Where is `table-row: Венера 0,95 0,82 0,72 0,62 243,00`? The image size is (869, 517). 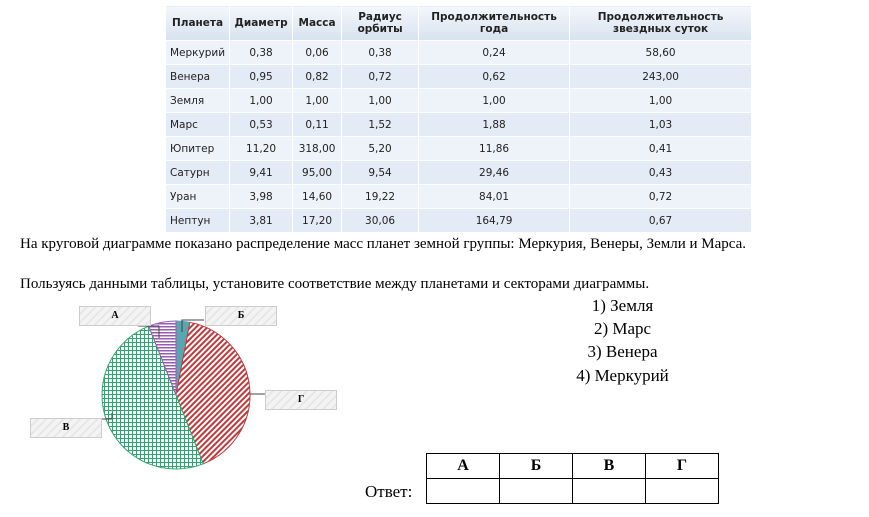
table-row: Венера 0,95 0,82 0,72 0,62 243,00 is located at coordinates (458, 76).